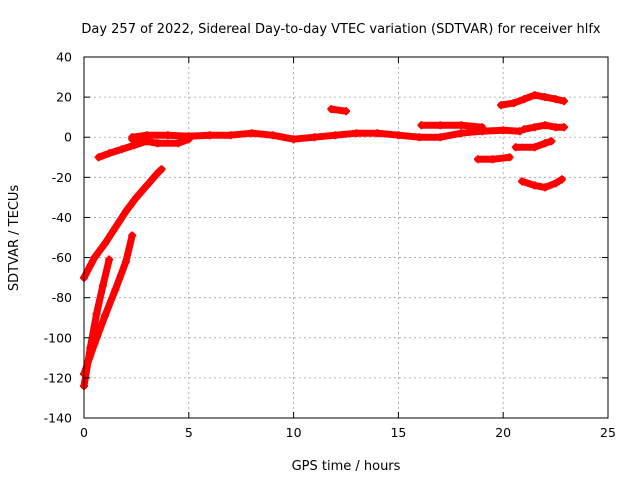 Image resolution: width=640 pixels, height=480 pixels. What do you see at coordinates (64, 57) in the screenshot?
I see `y-tick-label: 40` at bounding box center [64, 57].